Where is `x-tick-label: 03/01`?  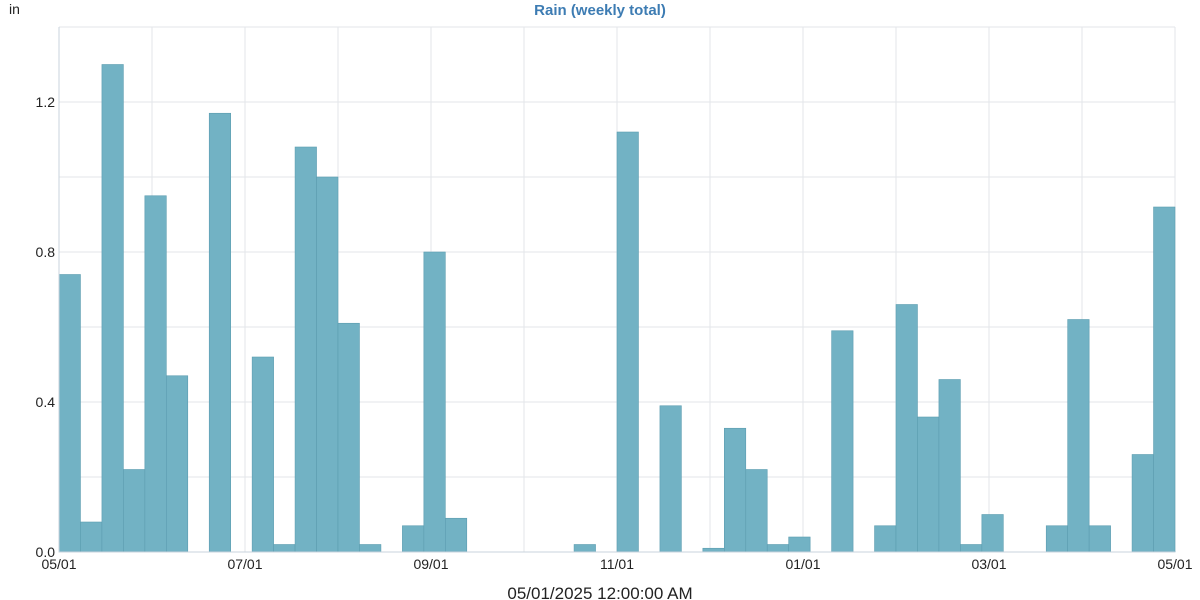
x-tick-label: 03/01 is located at coordinates (988, 564).